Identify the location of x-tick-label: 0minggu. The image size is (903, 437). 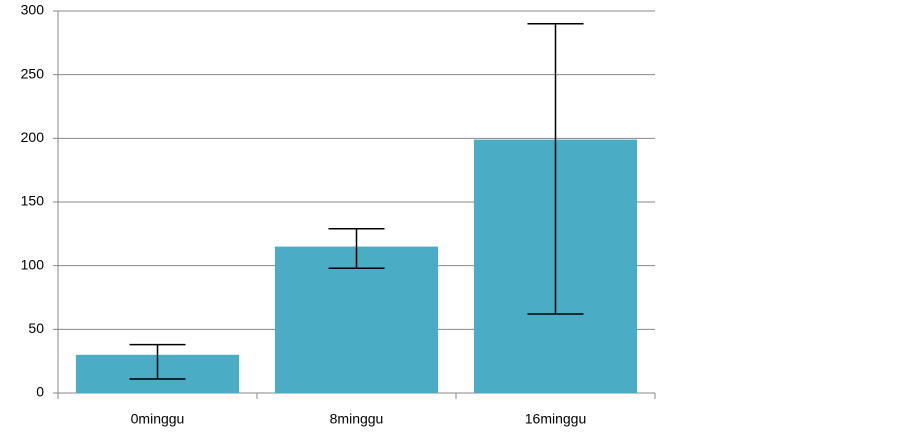
(158, 419).